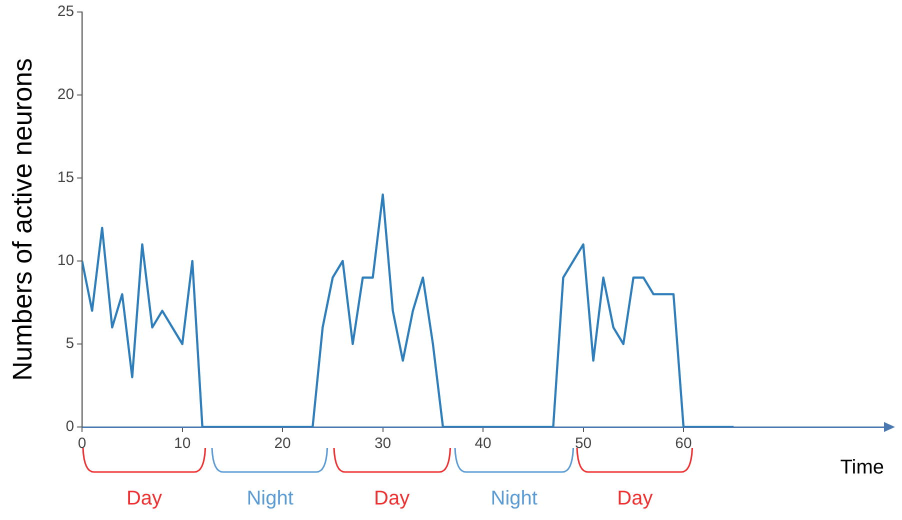 The width and height of the screenshot is (902, 520). What do you see at coordinates (65, 177) in the screenshot?
I see `y-tick-label: 15` at bounding box center [65, 177].